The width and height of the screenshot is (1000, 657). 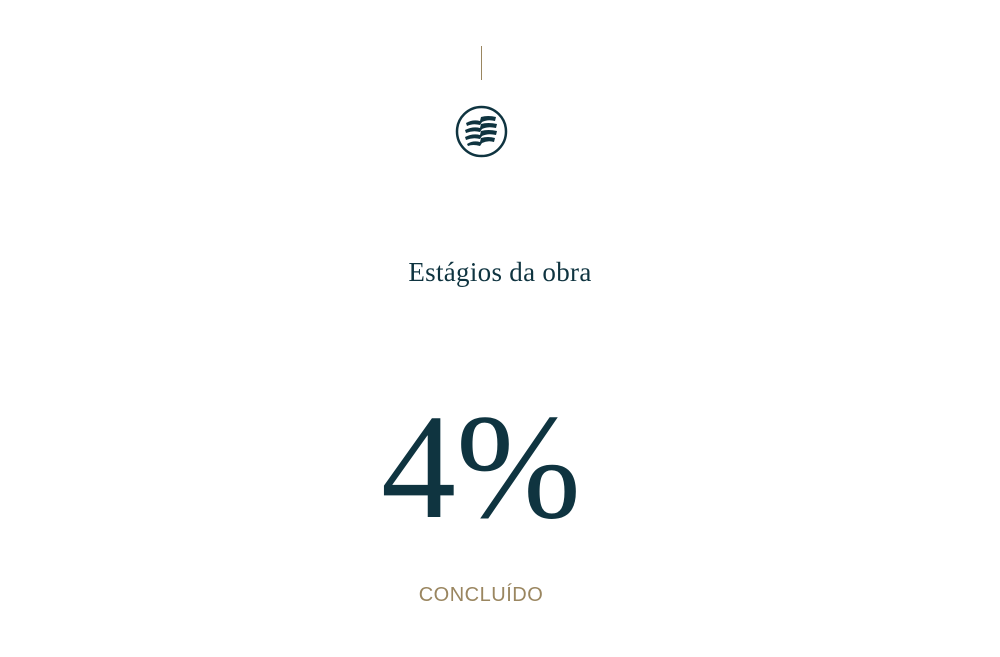 I want to click on brand-logo-icon, so click(x=481, y=131).